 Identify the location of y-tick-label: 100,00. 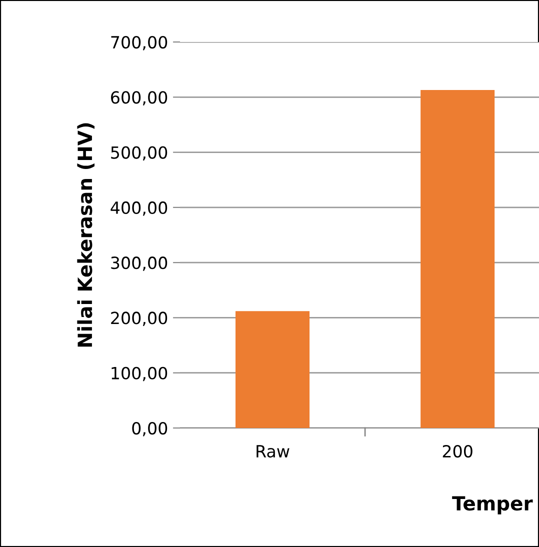
(140, 374).